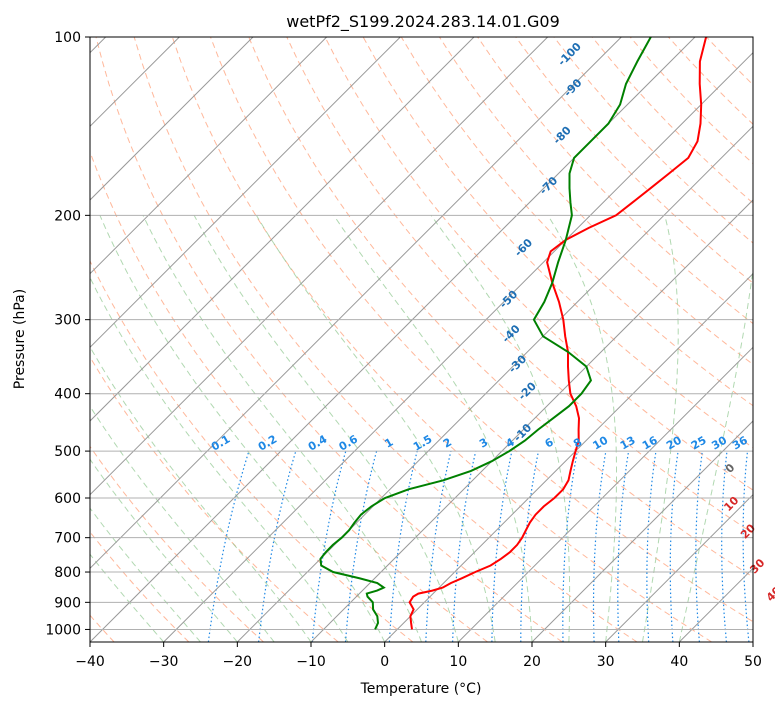  Describe the element at coordinates (63, 630) in the screenshot. I see `y-tick-label: 1000` at that location.